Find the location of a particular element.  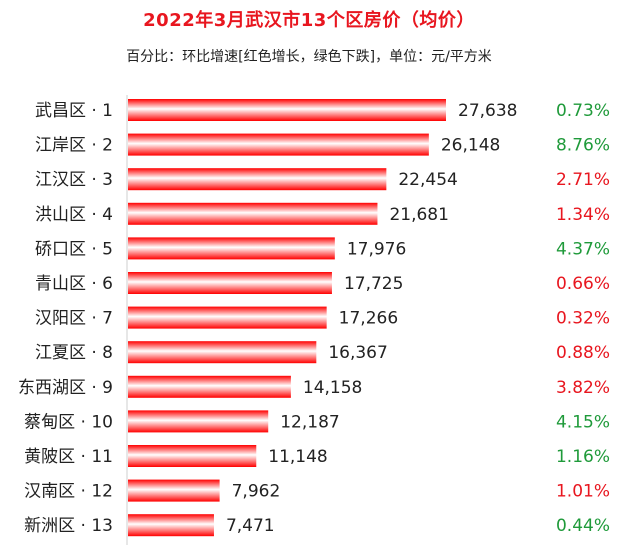

change-label: 1.16% is located at coordinates (583, 457).